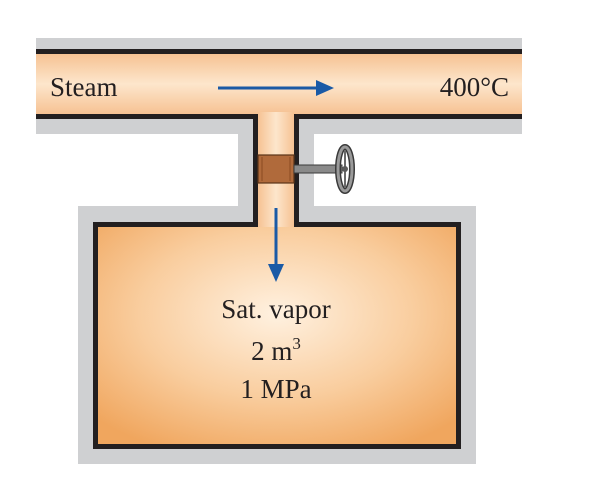 The image size is (596, 486). Describe the element at coordinates (275, 389) in the screenshot. I see `tank-pressure-label: 1 MPa` at that location.